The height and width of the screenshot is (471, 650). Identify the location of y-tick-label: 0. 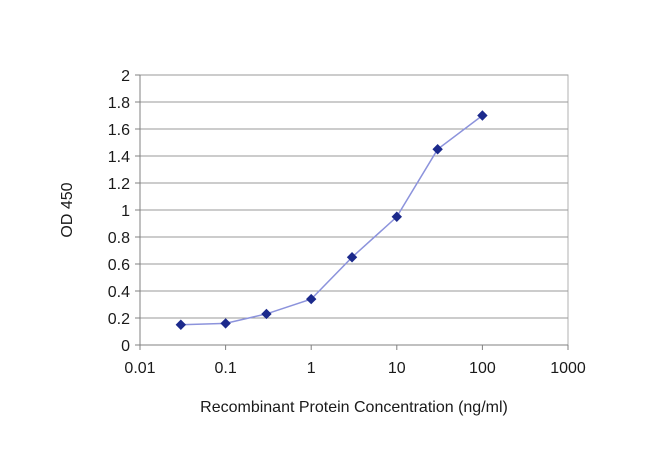
(125, 346).